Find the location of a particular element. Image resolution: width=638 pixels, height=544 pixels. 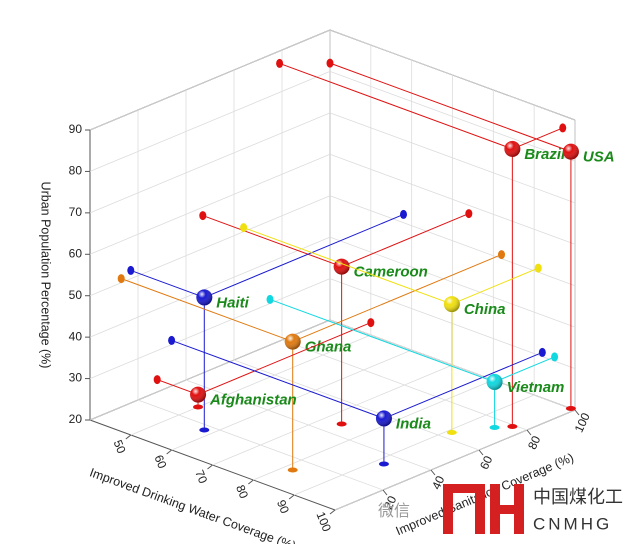

point-label: Haiti is located at coordinates (232, 302).